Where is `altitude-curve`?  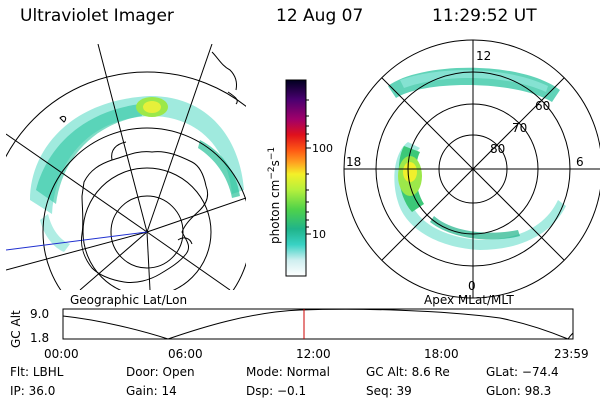 altitude-curve is located at coordinates (318, 324).